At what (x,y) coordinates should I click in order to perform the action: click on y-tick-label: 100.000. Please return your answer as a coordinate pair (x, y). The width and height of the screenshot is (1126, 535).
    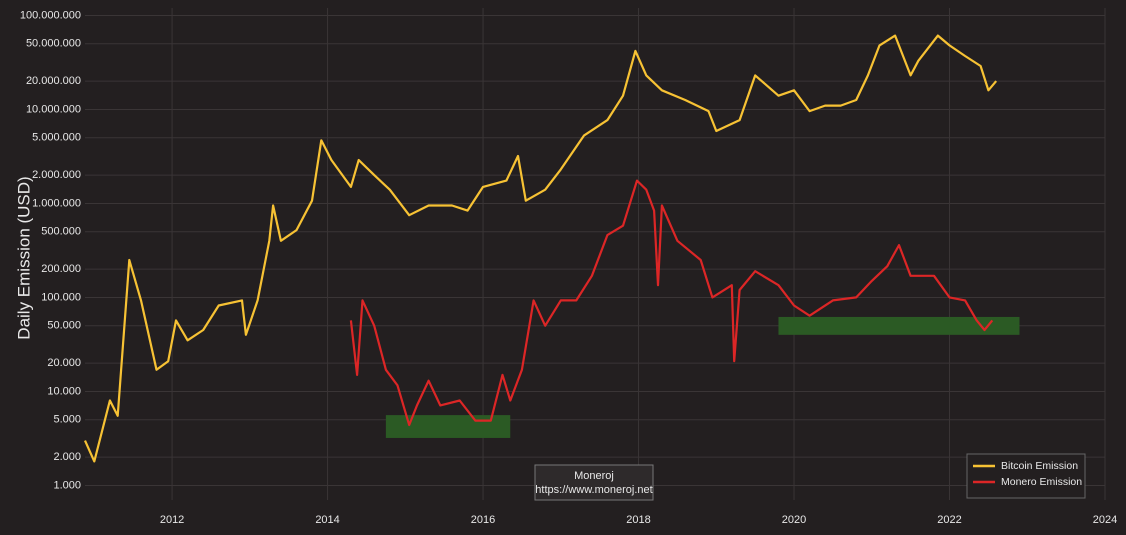
    Looking at the image, I should click on (61, 297).